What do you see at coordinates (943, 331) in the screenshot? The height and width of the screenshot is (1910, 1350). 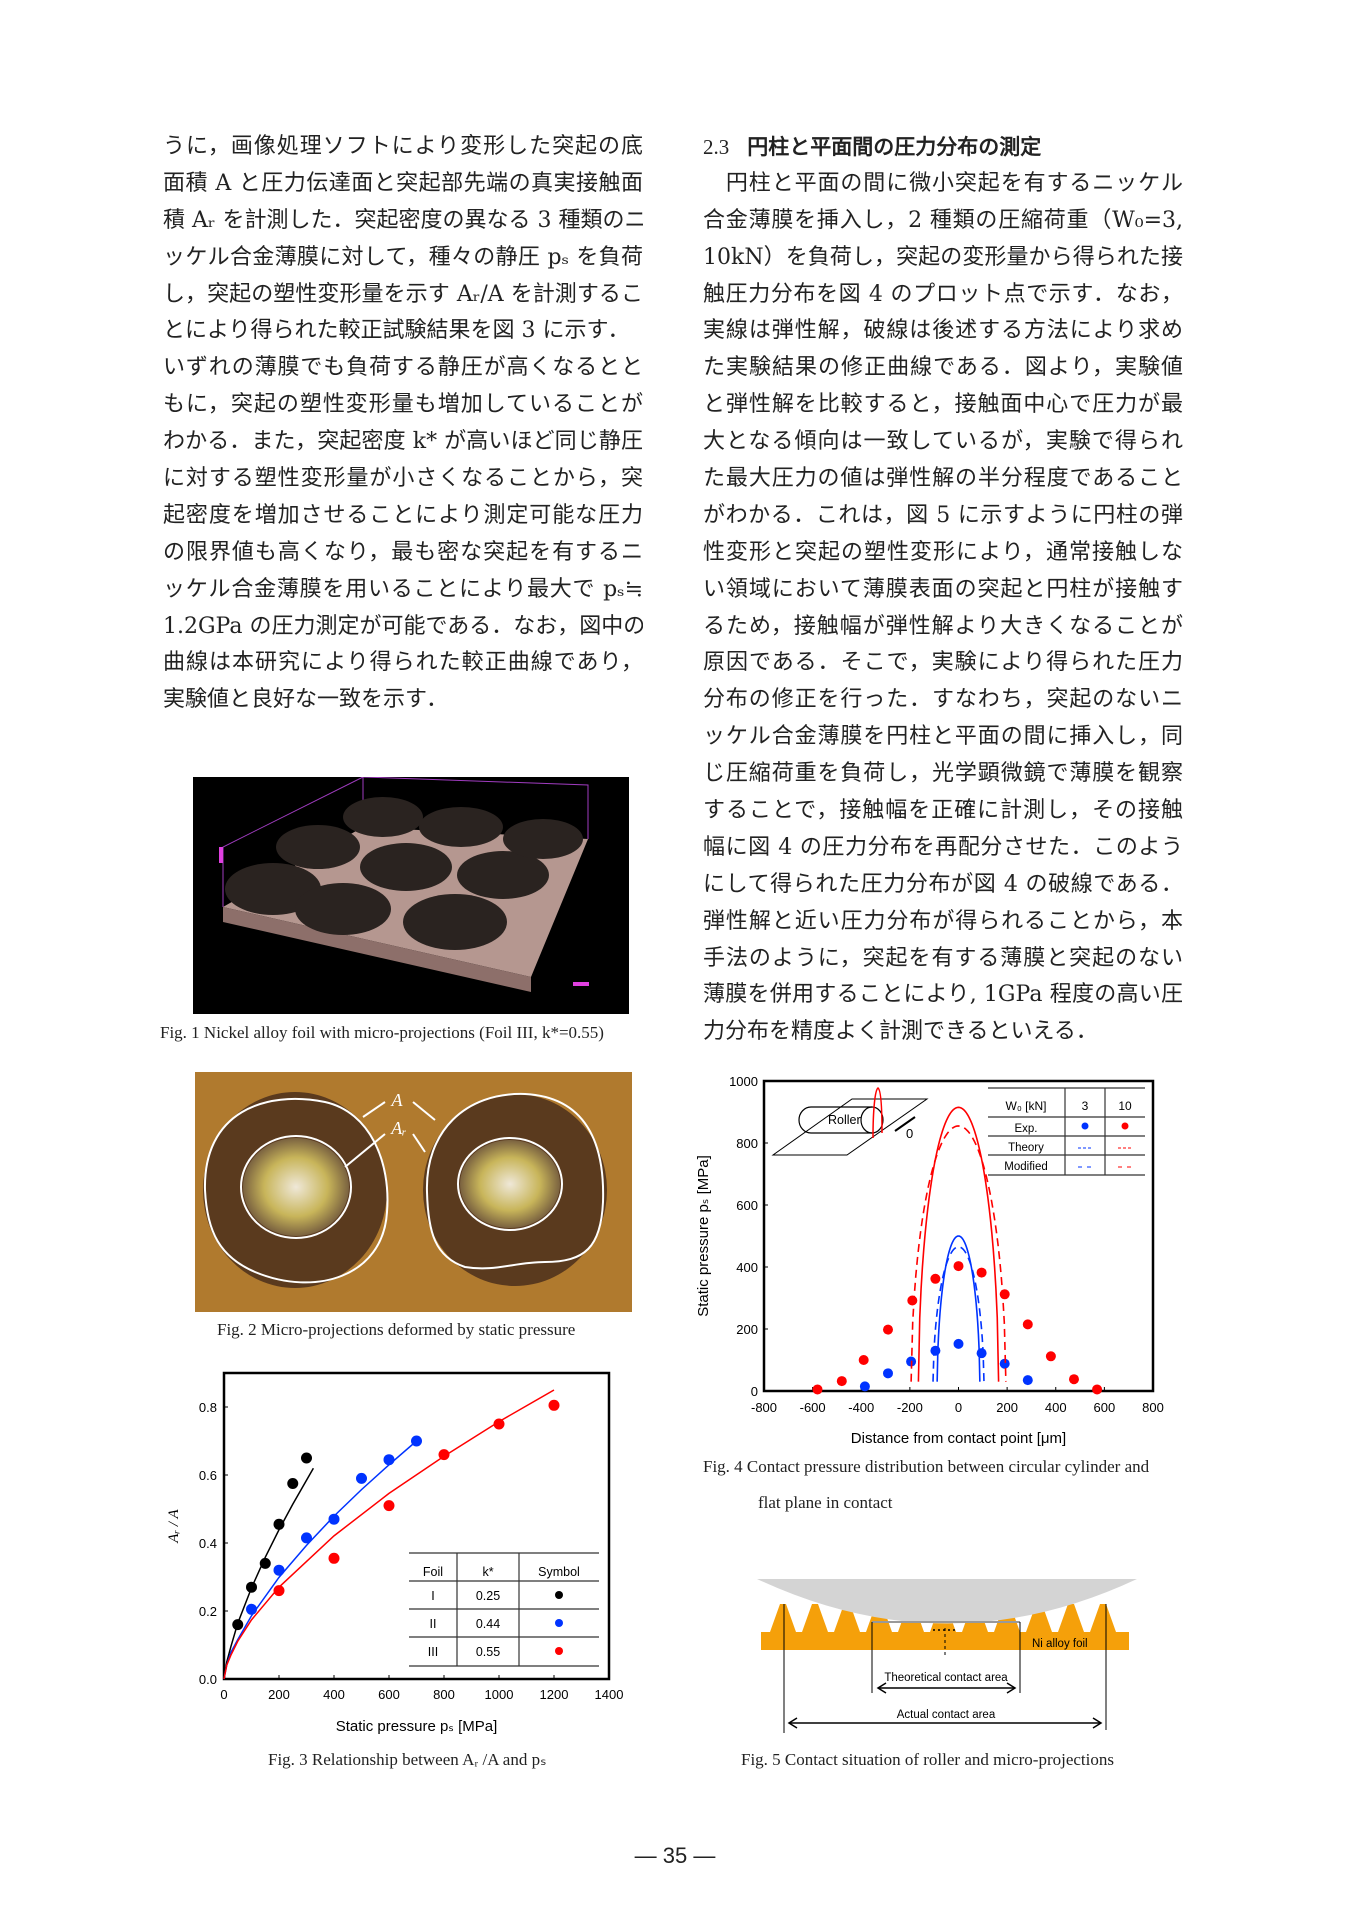 I see `text-line: 実線は弾性解，破線は後述する方法により求め` at bounding box center [943, 331].